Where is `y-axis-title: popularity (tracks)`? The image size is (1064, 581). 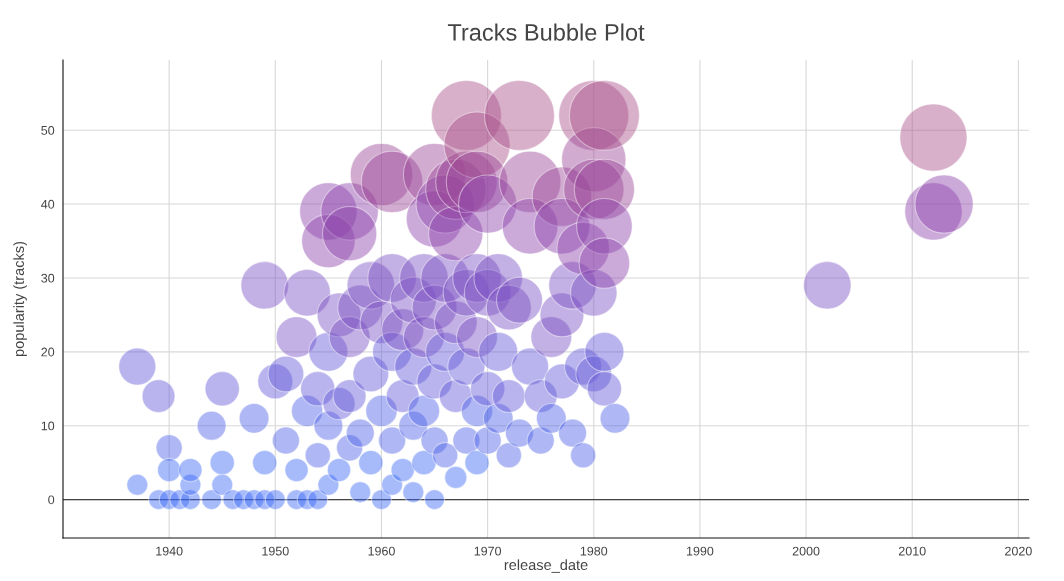 y-axis-title: popularity (tracks) is located at coordinates (20, 298).